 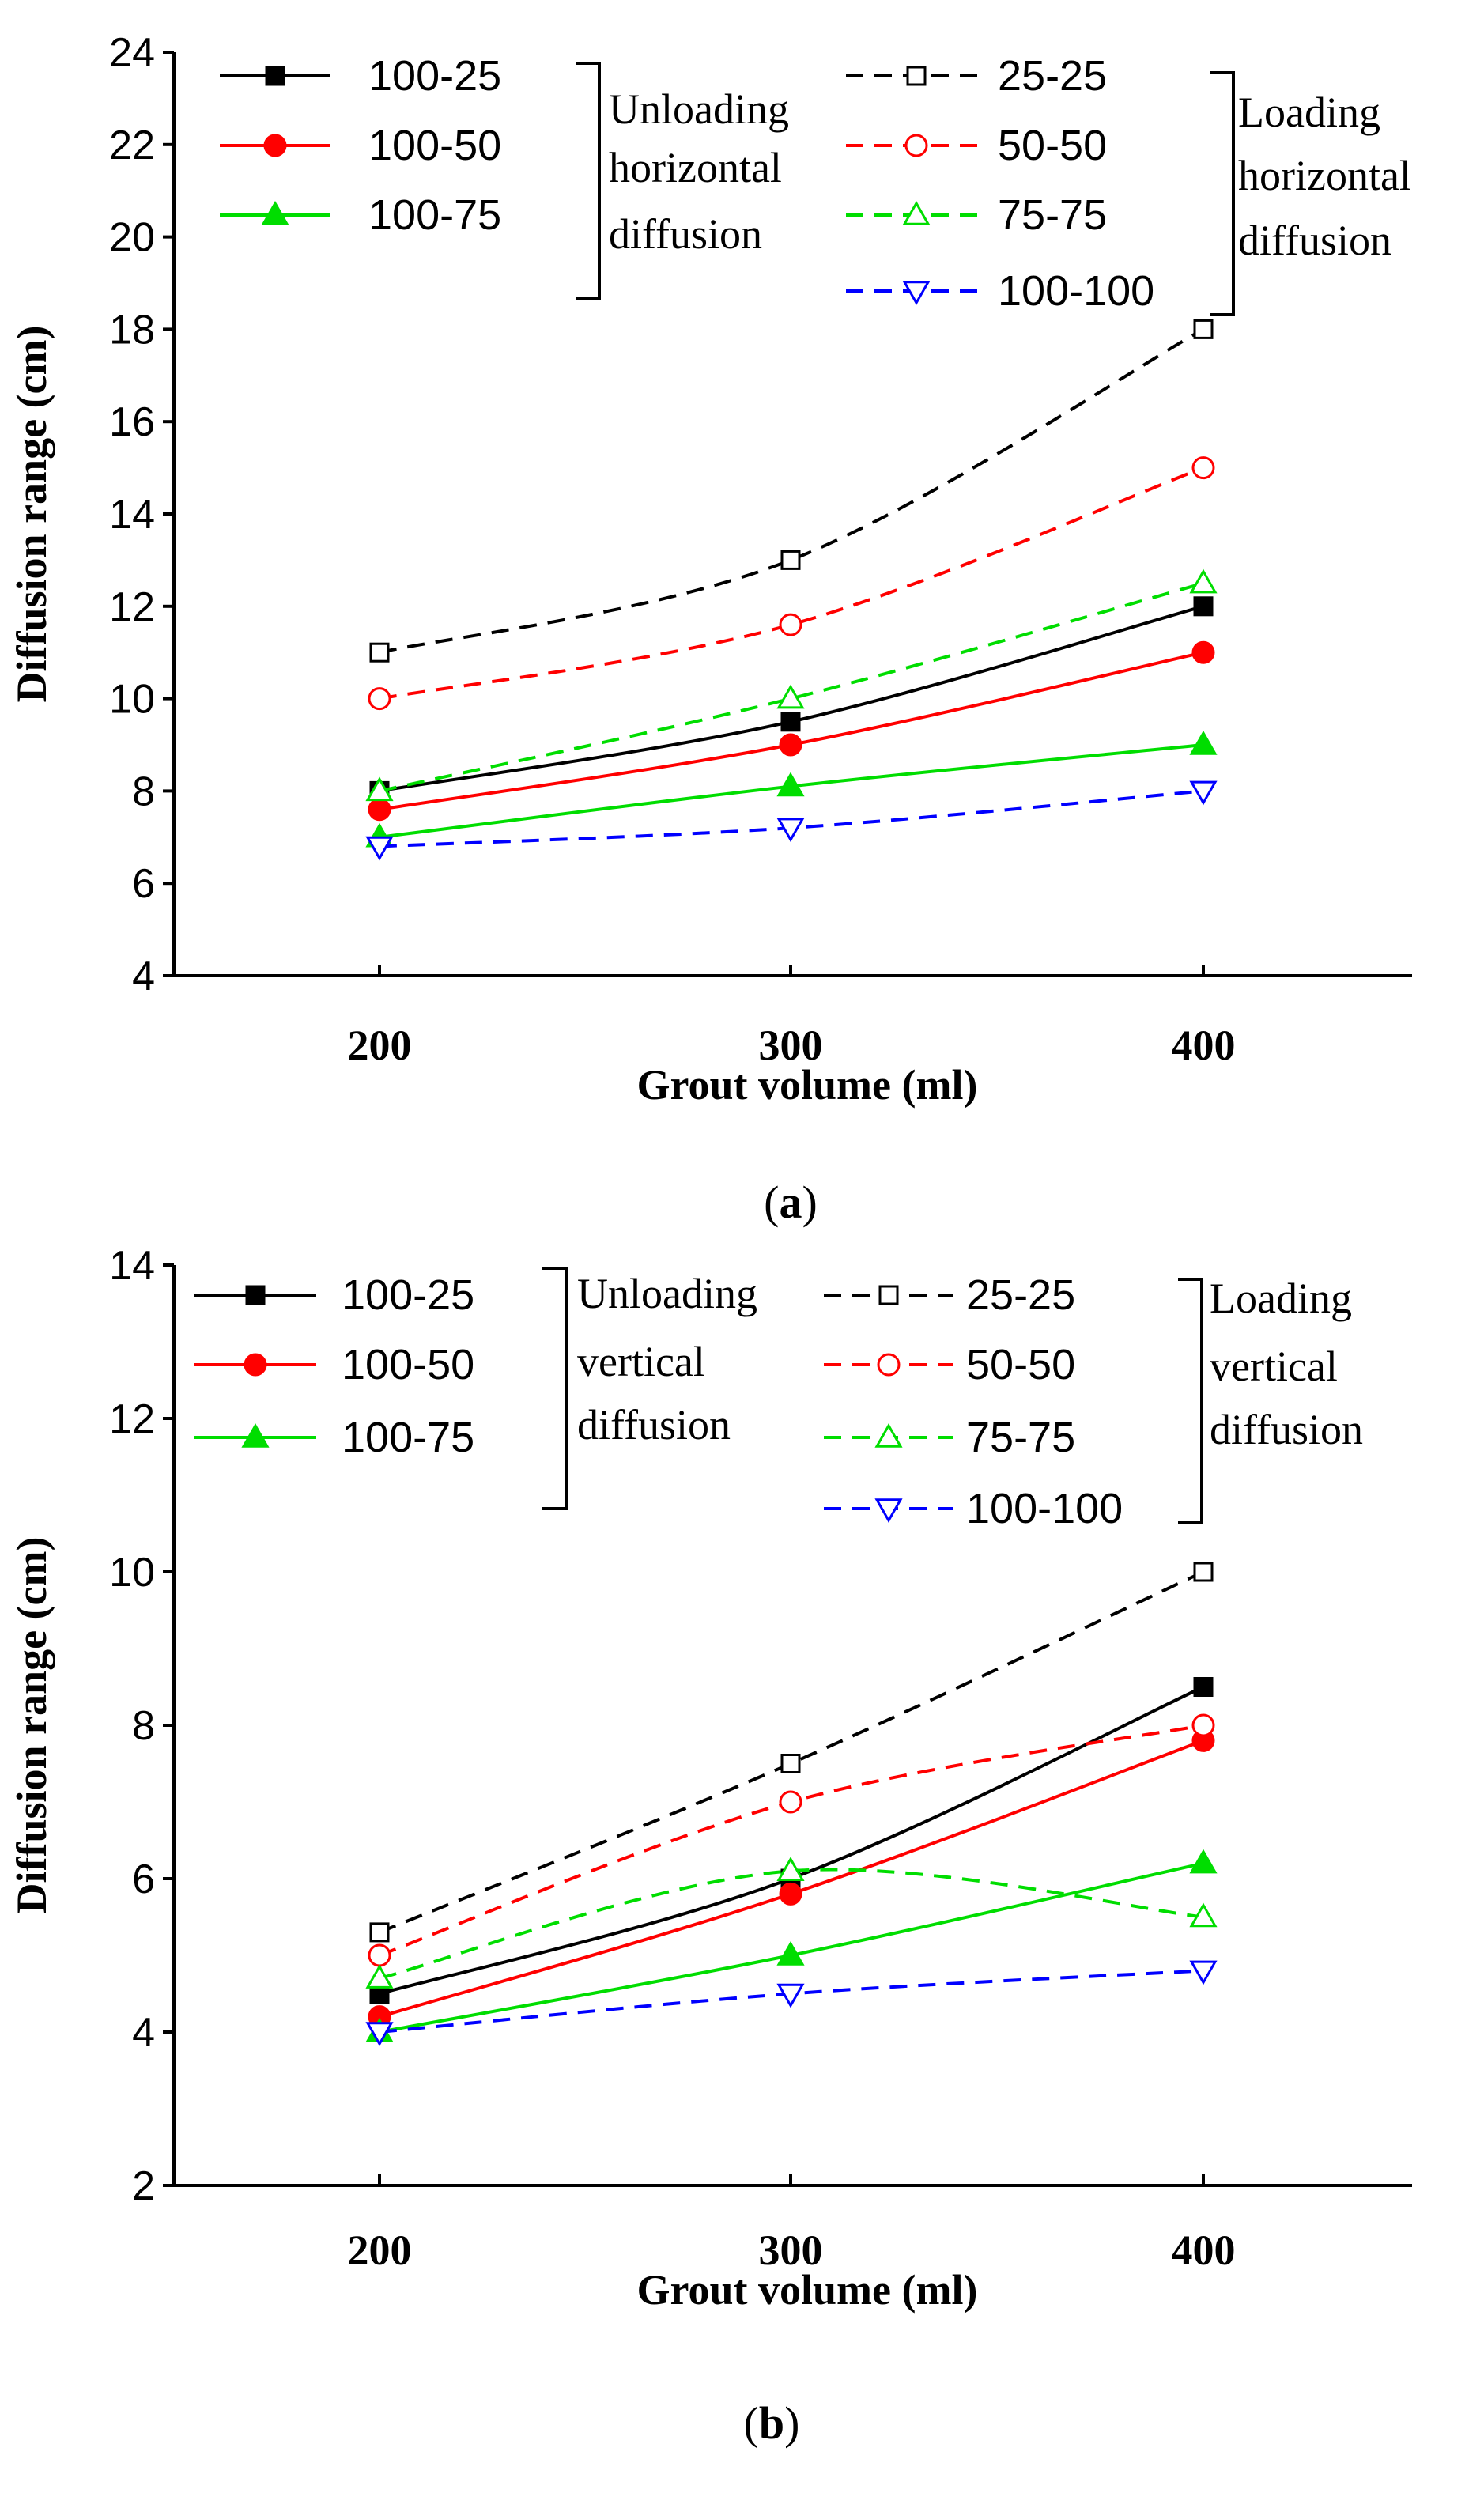 What do you see at coordinates (654, 1425) in the screenshot?
I see `legend-group-label-unloading: diffusion` at bounding box center [654, 1425].